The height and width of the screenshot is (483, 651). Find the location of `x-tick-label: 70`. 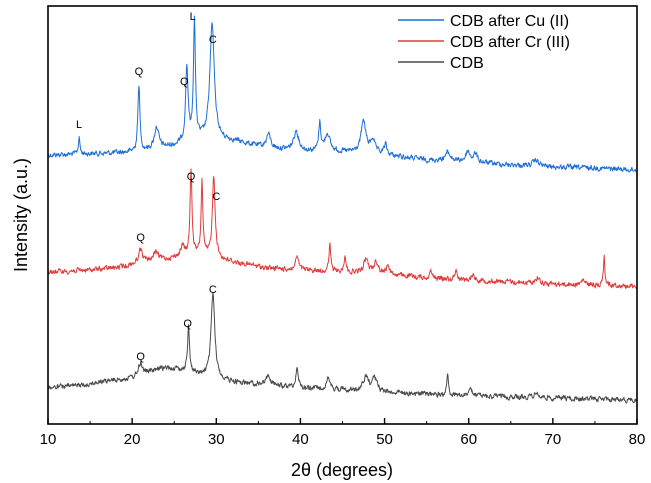

x-tick-label: 70 is located at coordinates (553, 439).